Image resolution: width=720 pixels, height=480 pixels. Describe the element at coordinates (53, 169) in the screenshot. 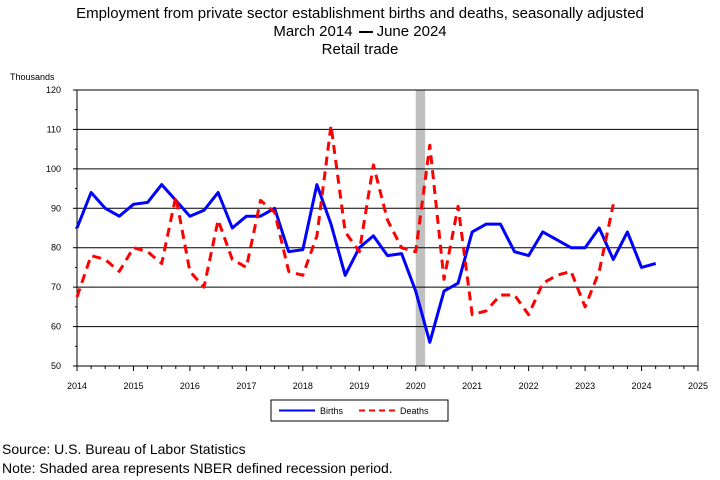

I see `y-tick-label-100: 100` at that location.